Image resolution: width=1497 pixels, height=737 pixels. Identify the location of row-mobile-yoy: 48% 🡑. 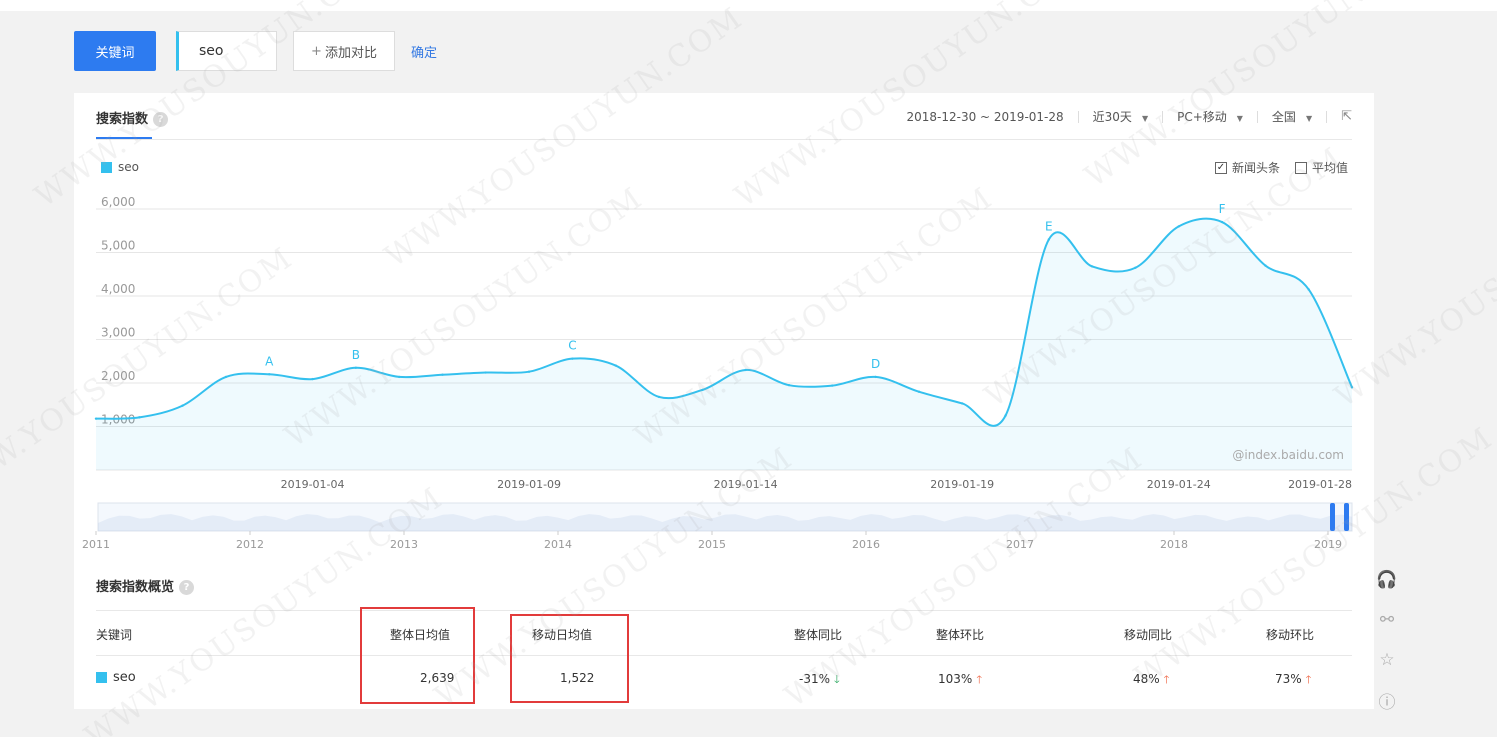
(1151, 680).